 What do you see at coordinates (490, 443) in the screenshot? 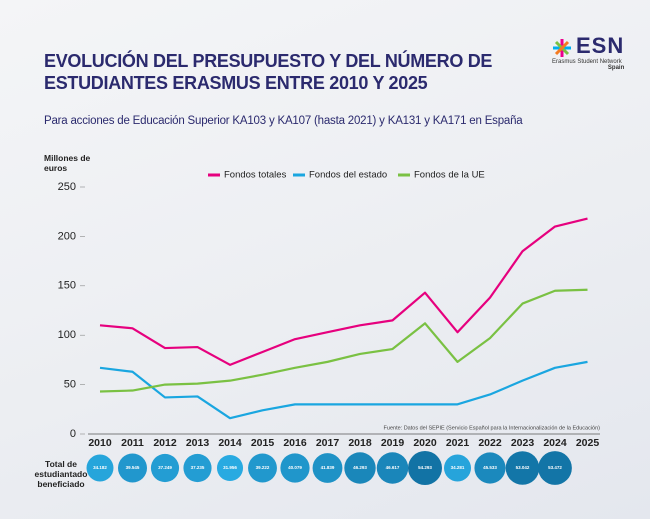
I see `x-tick-label: 2022` at bounding box center [490, 443].